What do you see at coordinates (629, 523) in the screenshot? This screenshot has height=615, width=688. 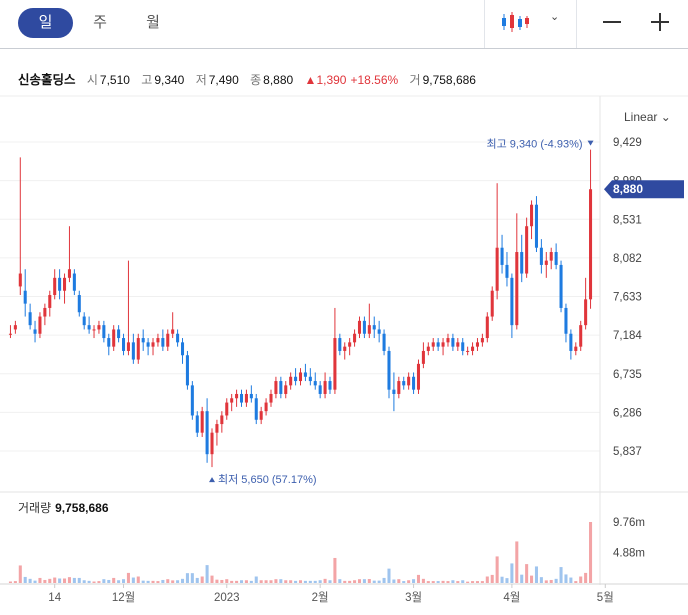 I see `volume-axis-label: 9.76m` at bounding box center [629, 523].